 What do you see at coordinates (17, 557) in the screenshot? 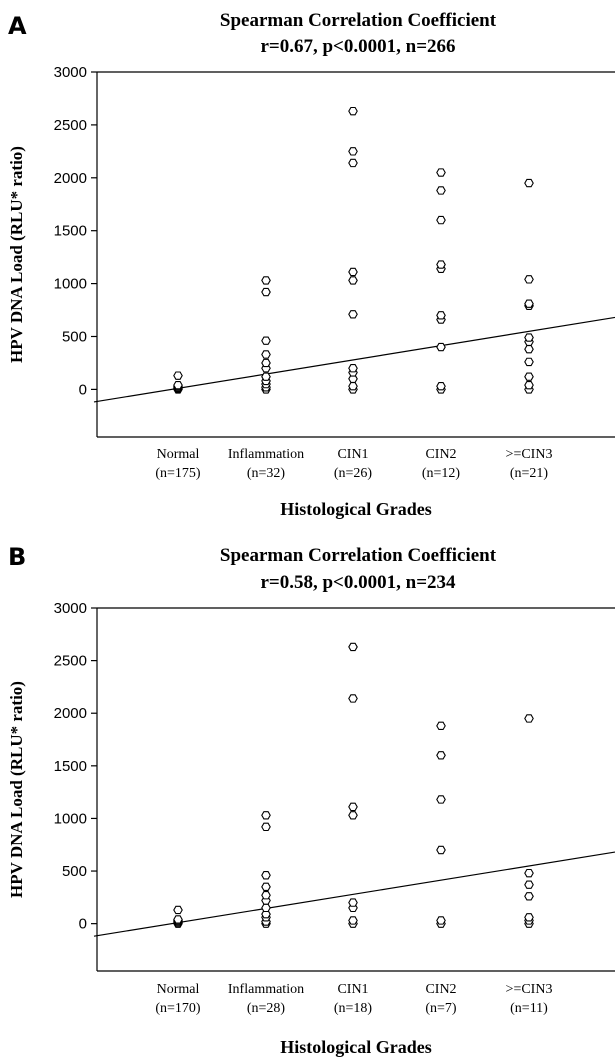
I see `panel-letter: B` at bounding box center [17, 557].